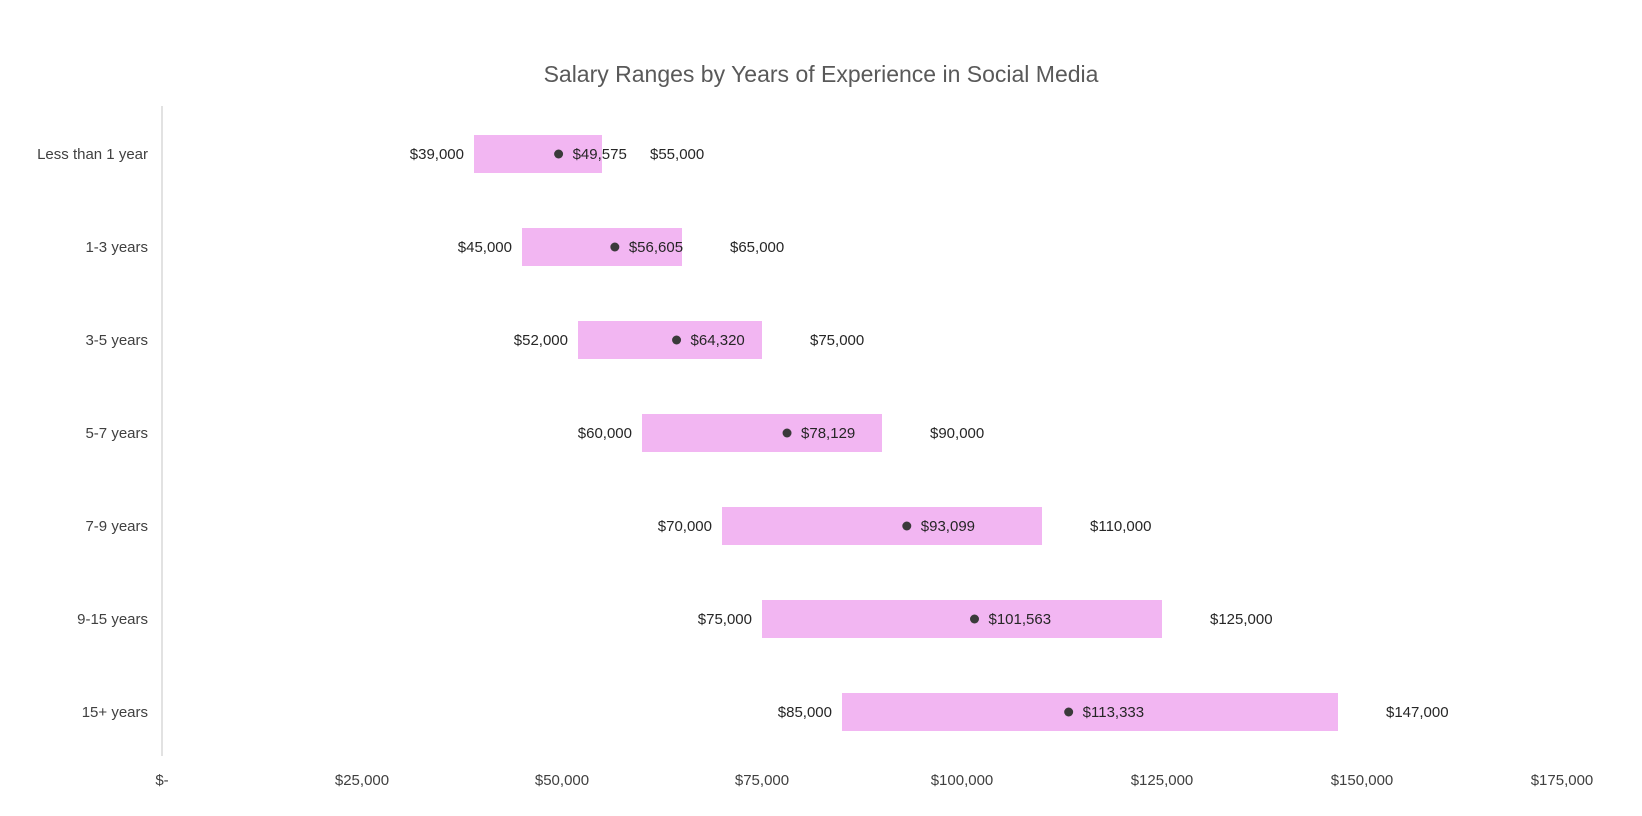 The width and height of the screenshot is (1642, 816). Describe the element at coordinates (116, 526) in the screenshot. I see `category-label: 7-9 years` at that location.